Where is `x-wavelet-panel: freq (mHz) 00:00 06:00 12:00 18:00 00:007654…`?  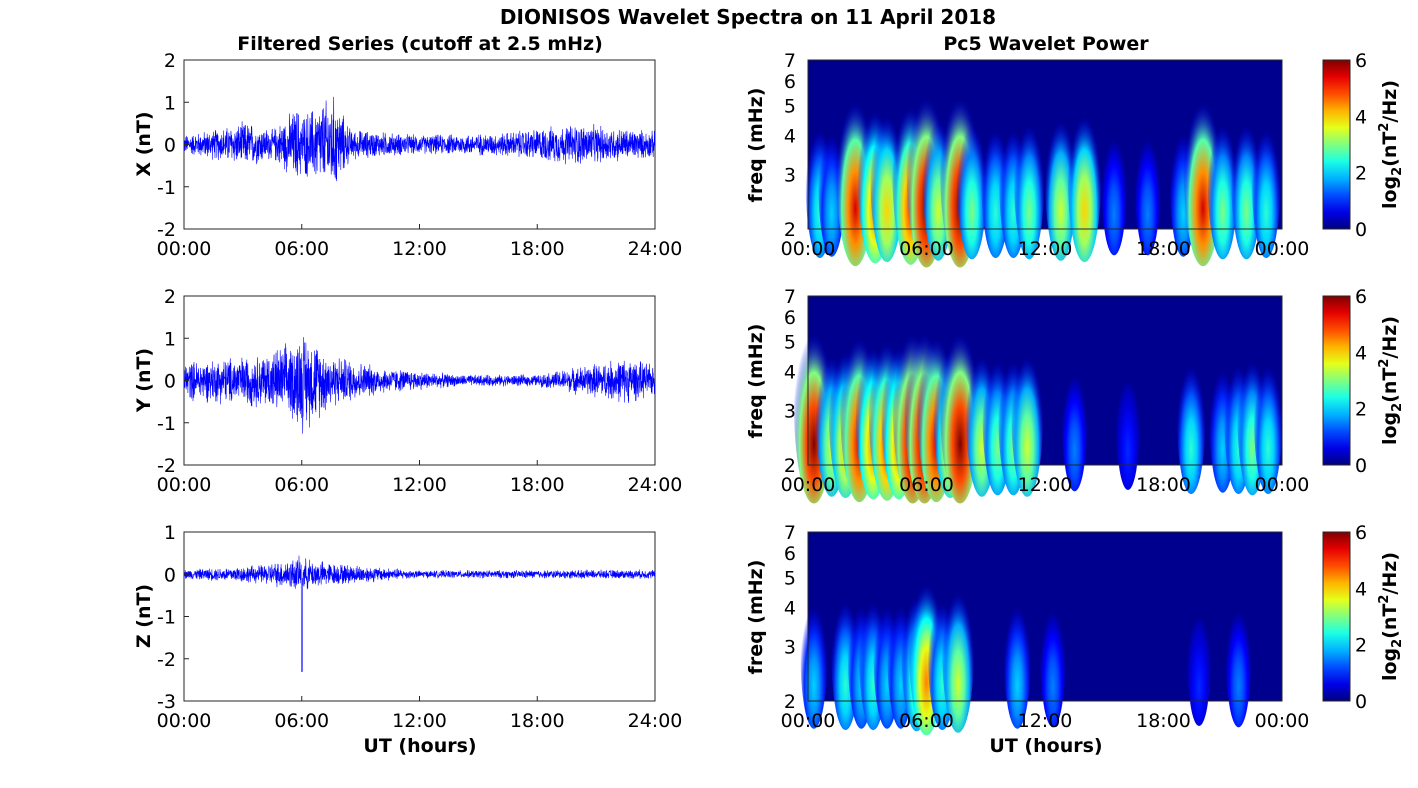 x-wavelet-panel: freq (mHz) 00:00 06:00 12:00 18:00 00:007654… is located at coordinates (1075, 159).